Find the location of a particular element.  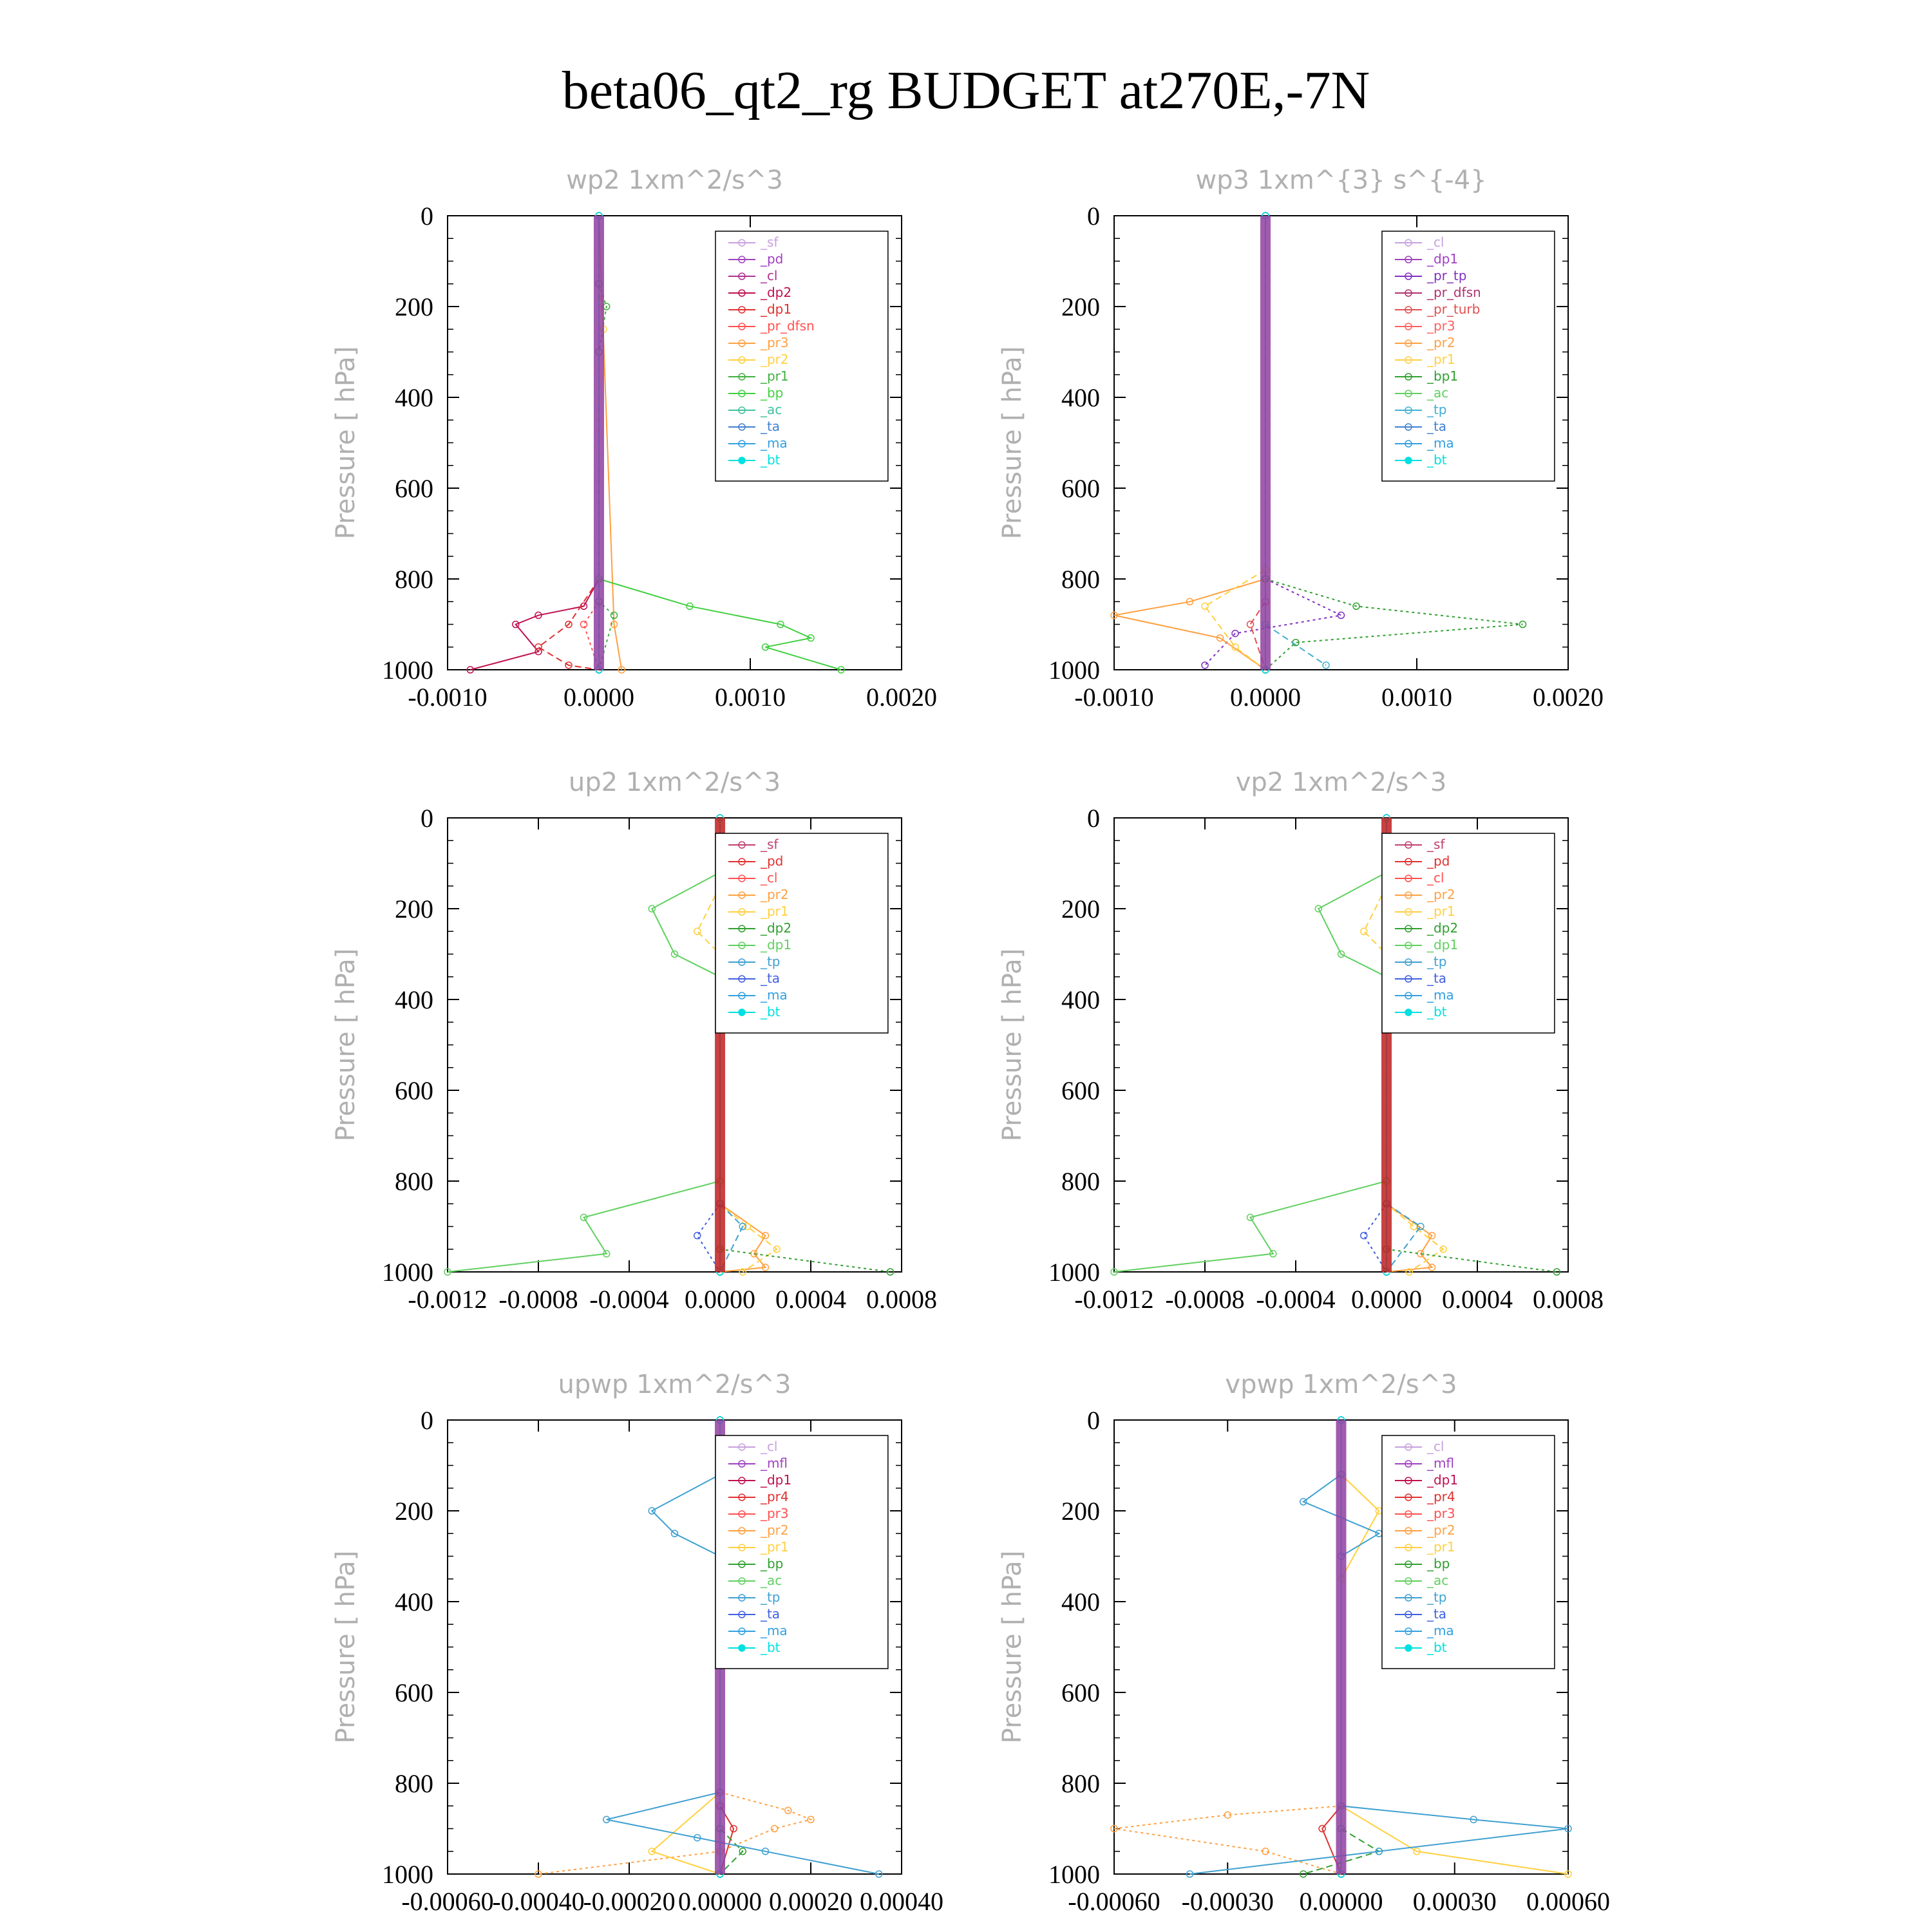

legend-label: _pr4 is located at coordinates (1440, 1496).